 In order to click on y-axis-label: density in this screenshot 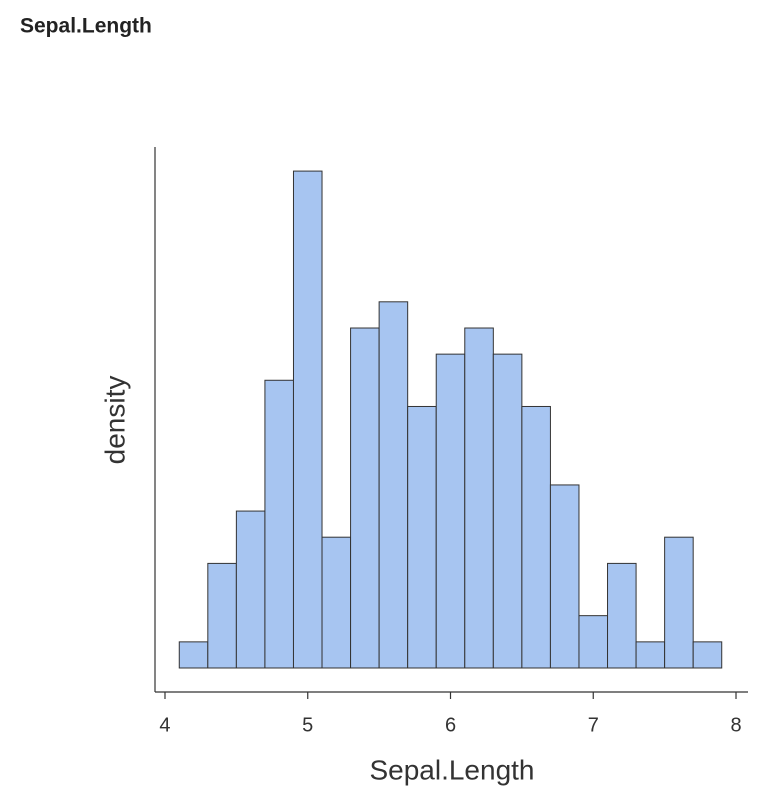, I will do `click(114, 420)`.